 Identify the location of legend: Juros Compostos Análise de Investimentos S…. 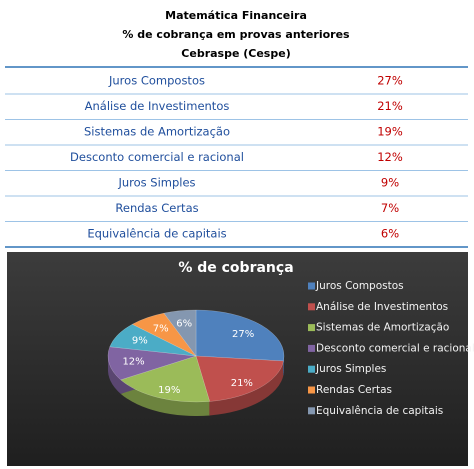
(391, 348).